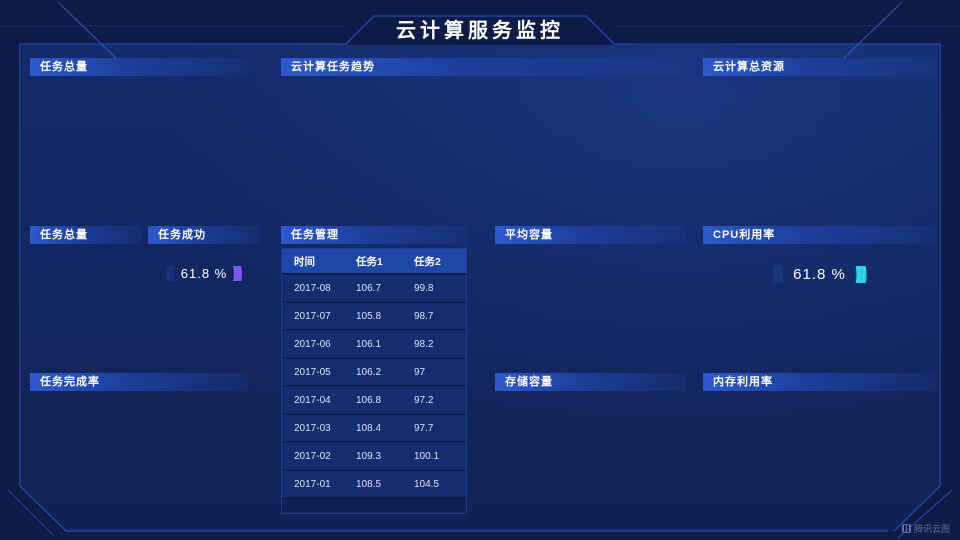 The height and width of the screenshot is (540, 960). Describe the element at coordinates (312, 316) in the screenshot. I see `table-cell: 2017-07` at that location.